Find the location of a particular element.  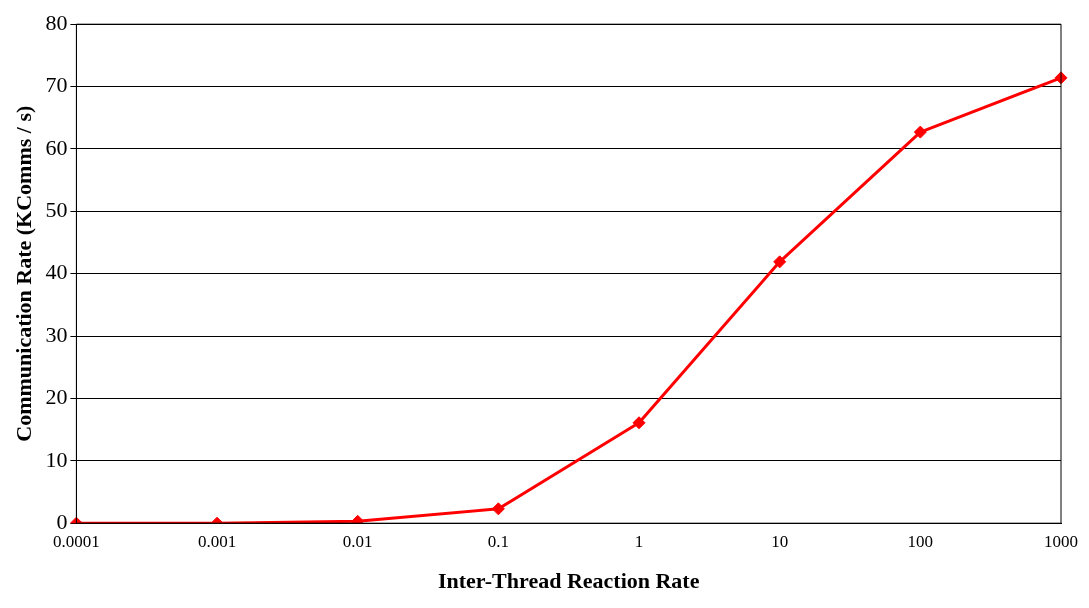

x-tick-label: 100 is located at coordinates (920, 541).